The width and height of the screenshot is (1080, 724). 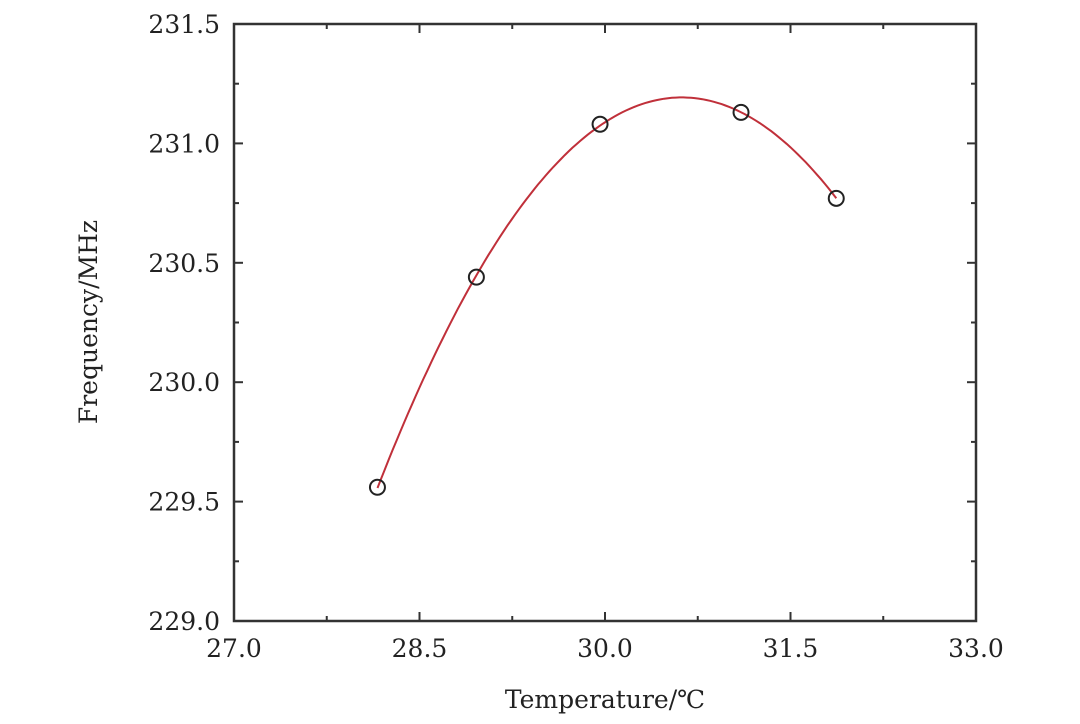 What do you see at coordinates (184, 621) in the screenshot?
I see `y-tick-label: 229.0` at bounding box center [184, 621].